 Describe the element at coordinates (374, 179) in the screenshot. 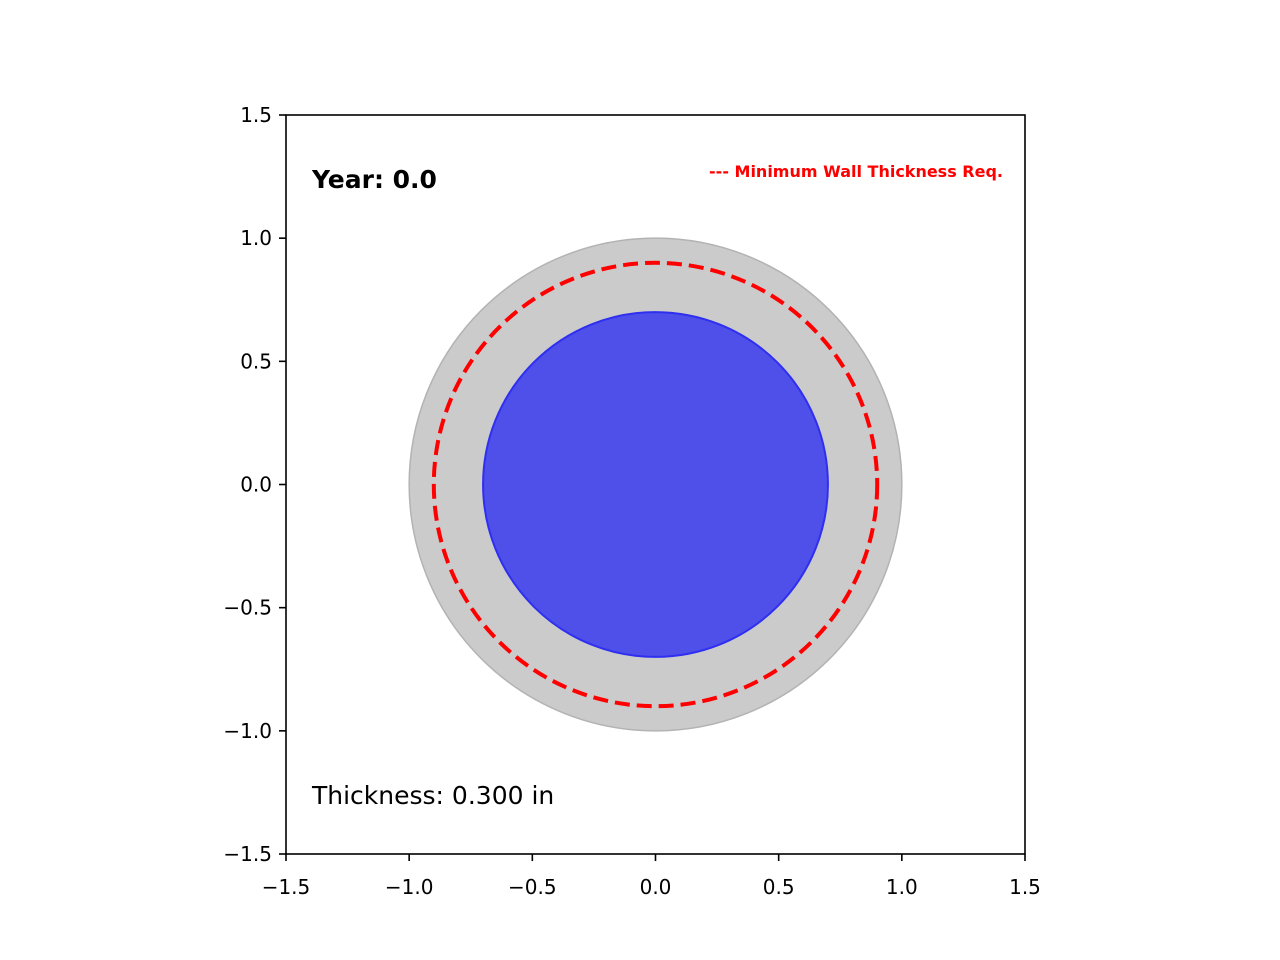

I see `year-annotation: Year: 0.0` at that location.